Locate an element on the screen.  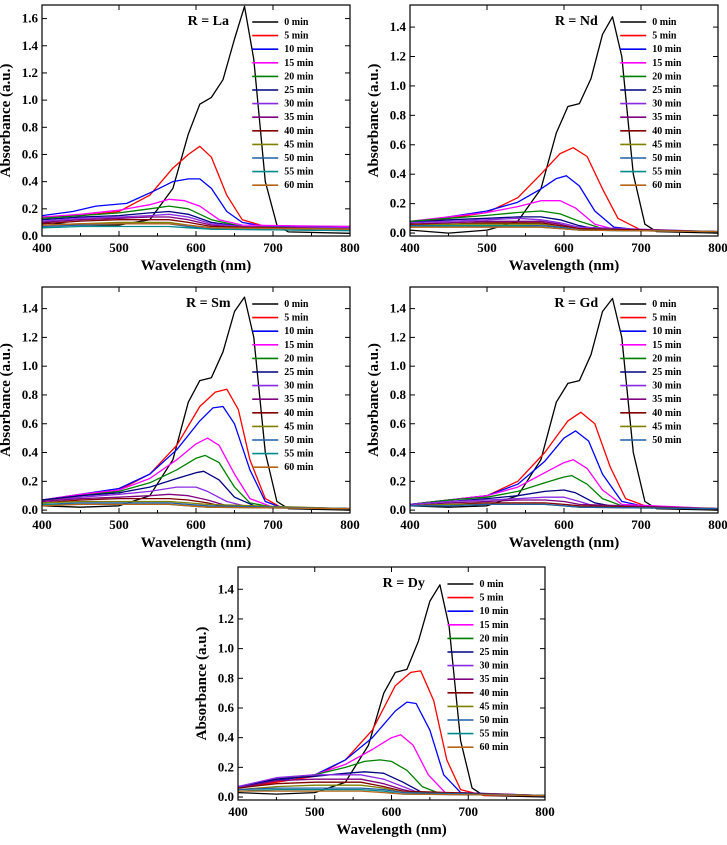
x-axis-label: Wavelength (nm) is located at coordinates (391, 830).